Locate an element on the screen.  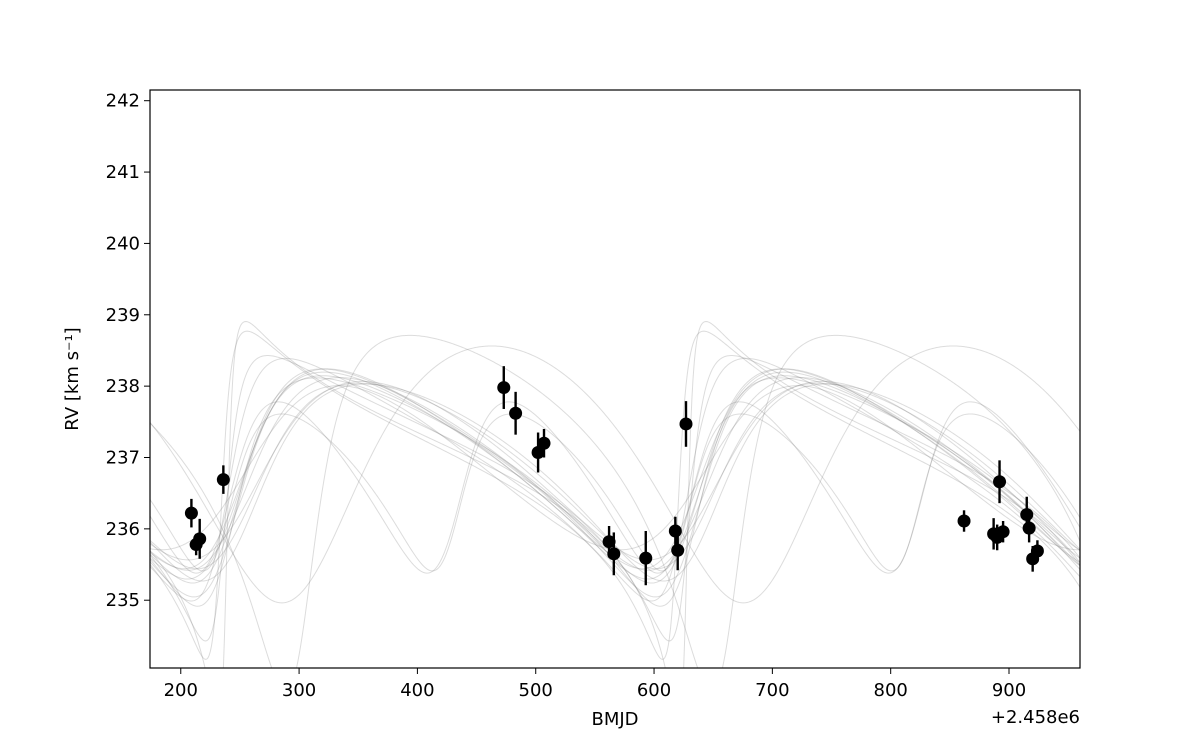
y-axis-ticks: 235 236 237 238 239 240 241 242 is located at coordinates (128, 351).